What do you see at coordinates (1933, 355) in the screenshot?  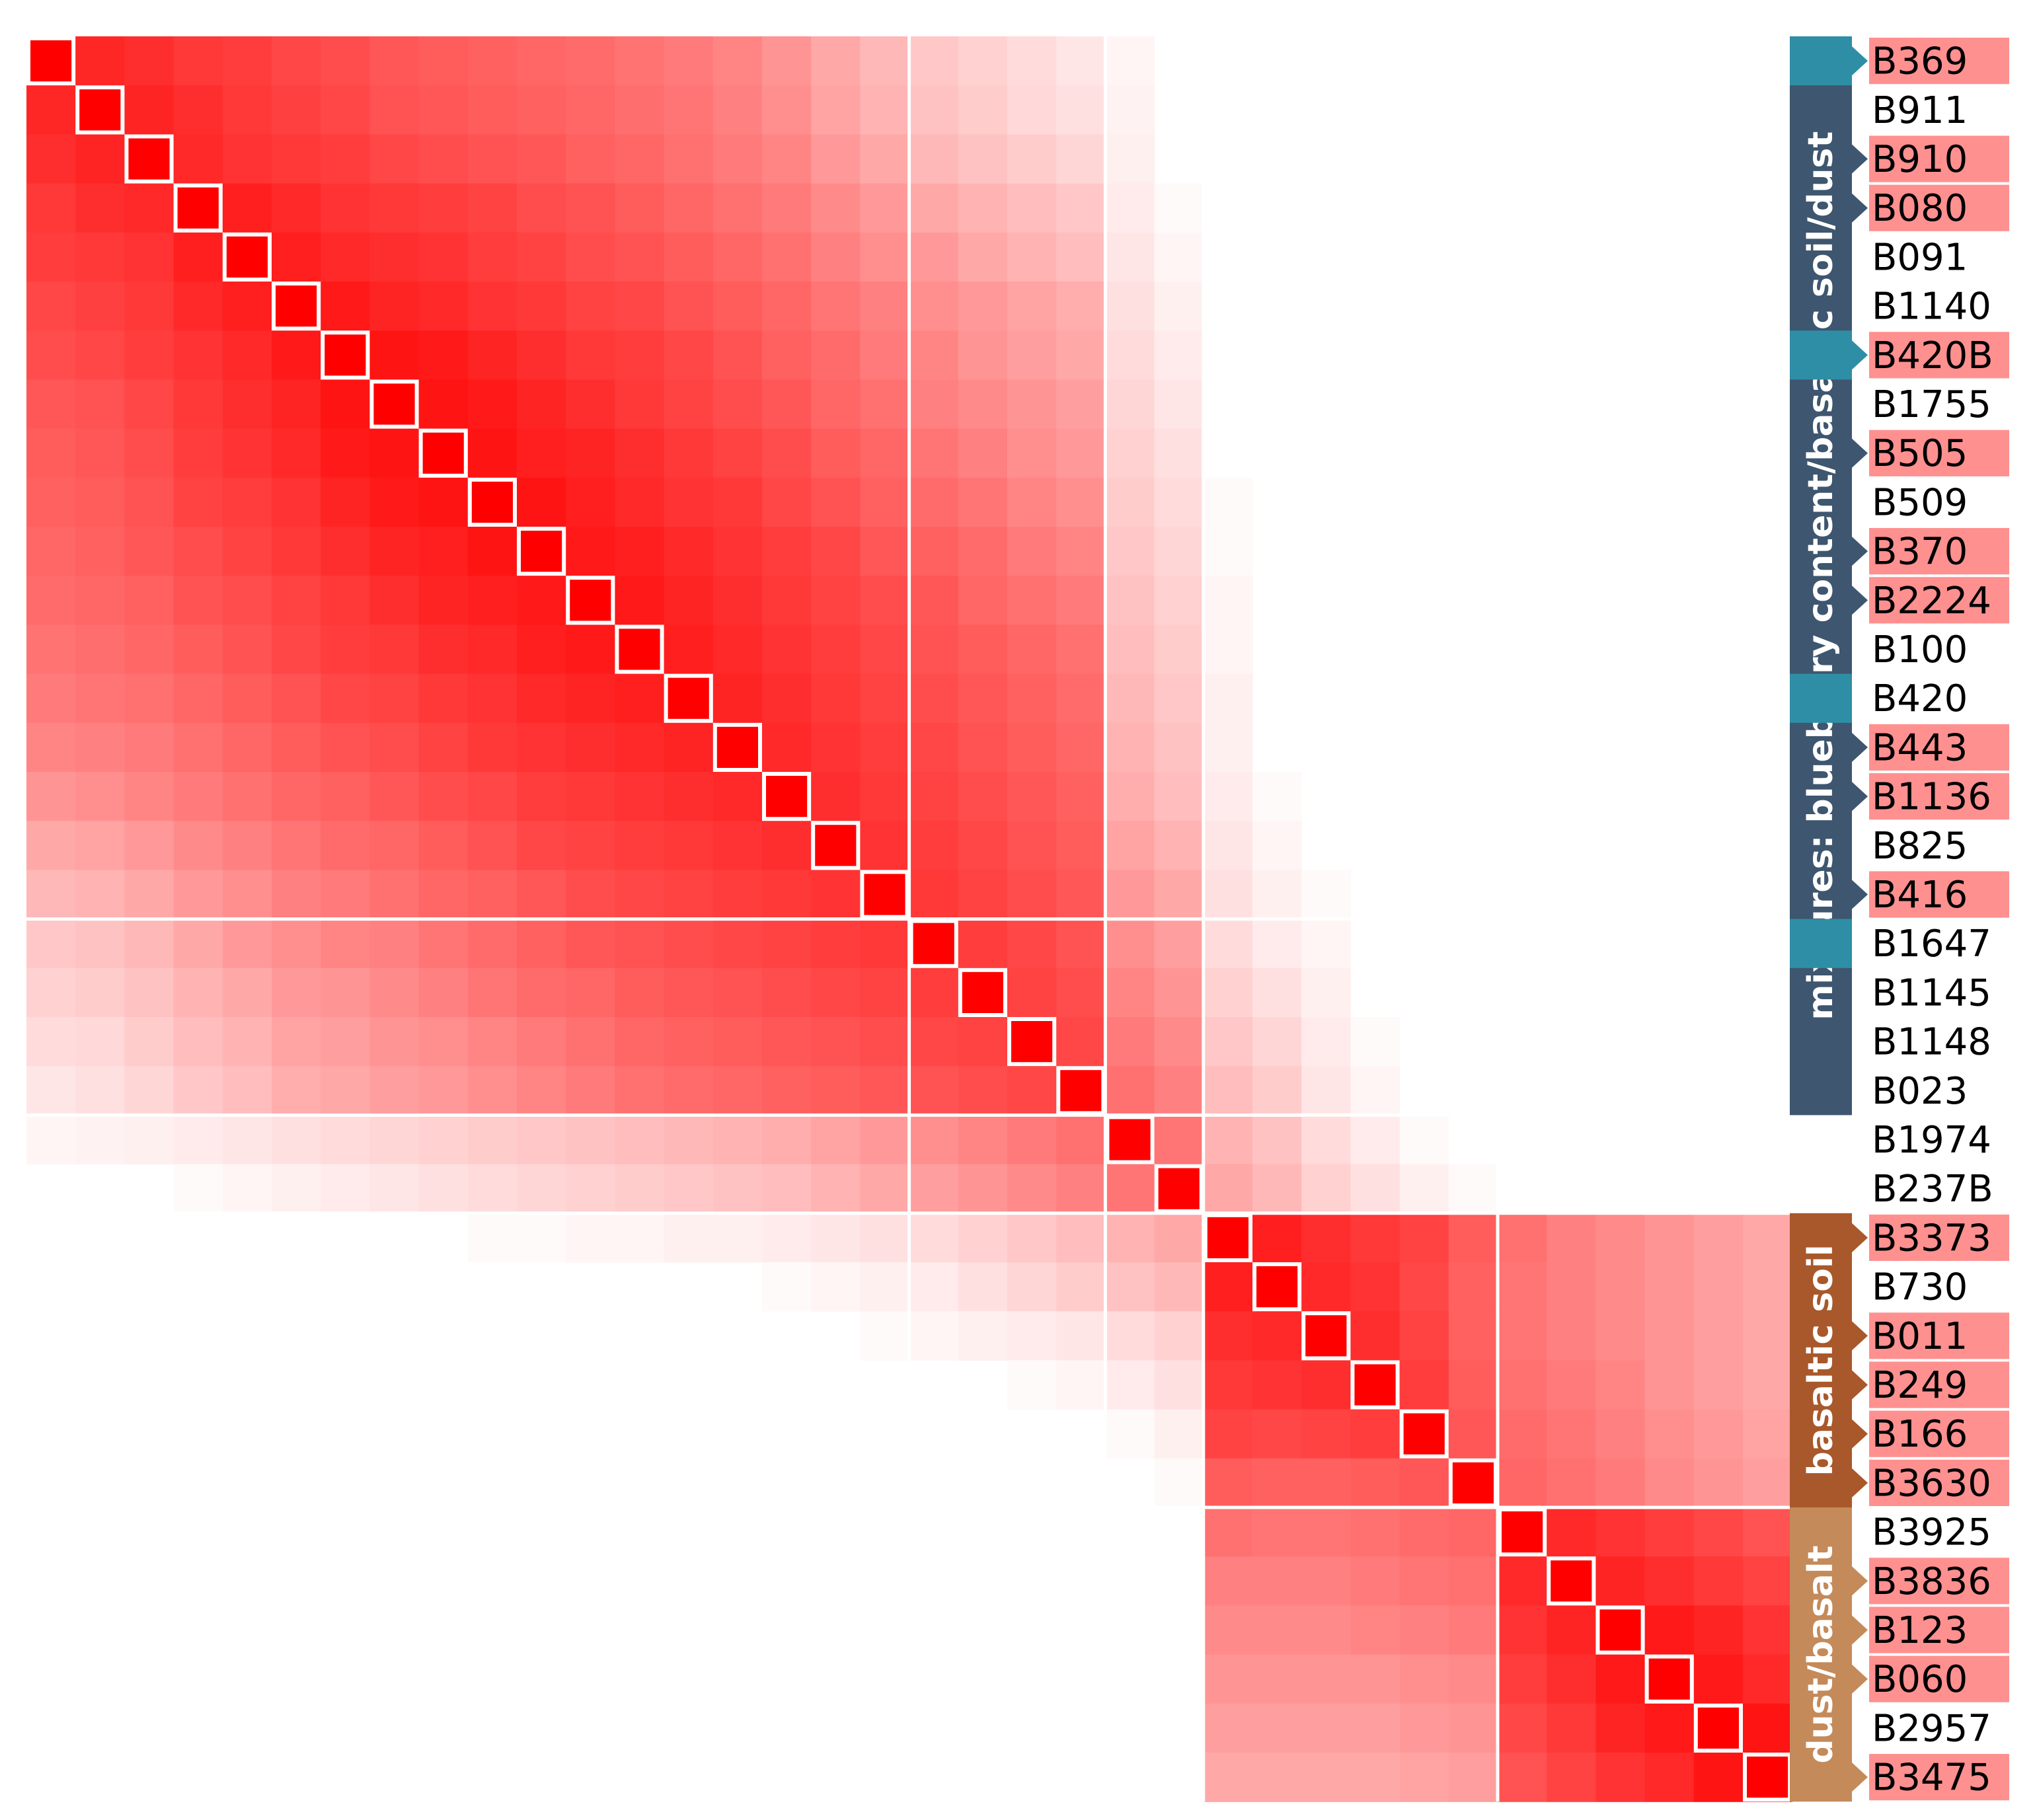 I see `row-label: B420B` at bounding box center [1933, 355].